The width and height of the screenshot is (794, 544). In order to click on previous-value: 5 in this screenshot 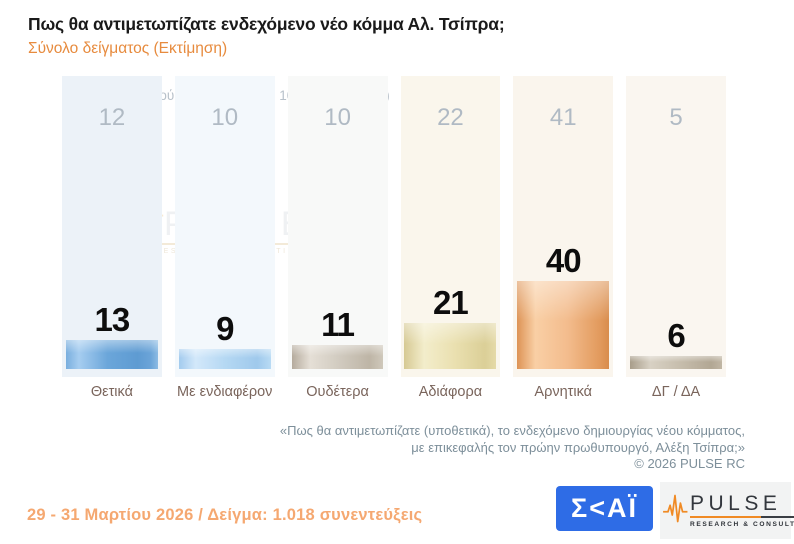, I will do `click(676, 117)`.